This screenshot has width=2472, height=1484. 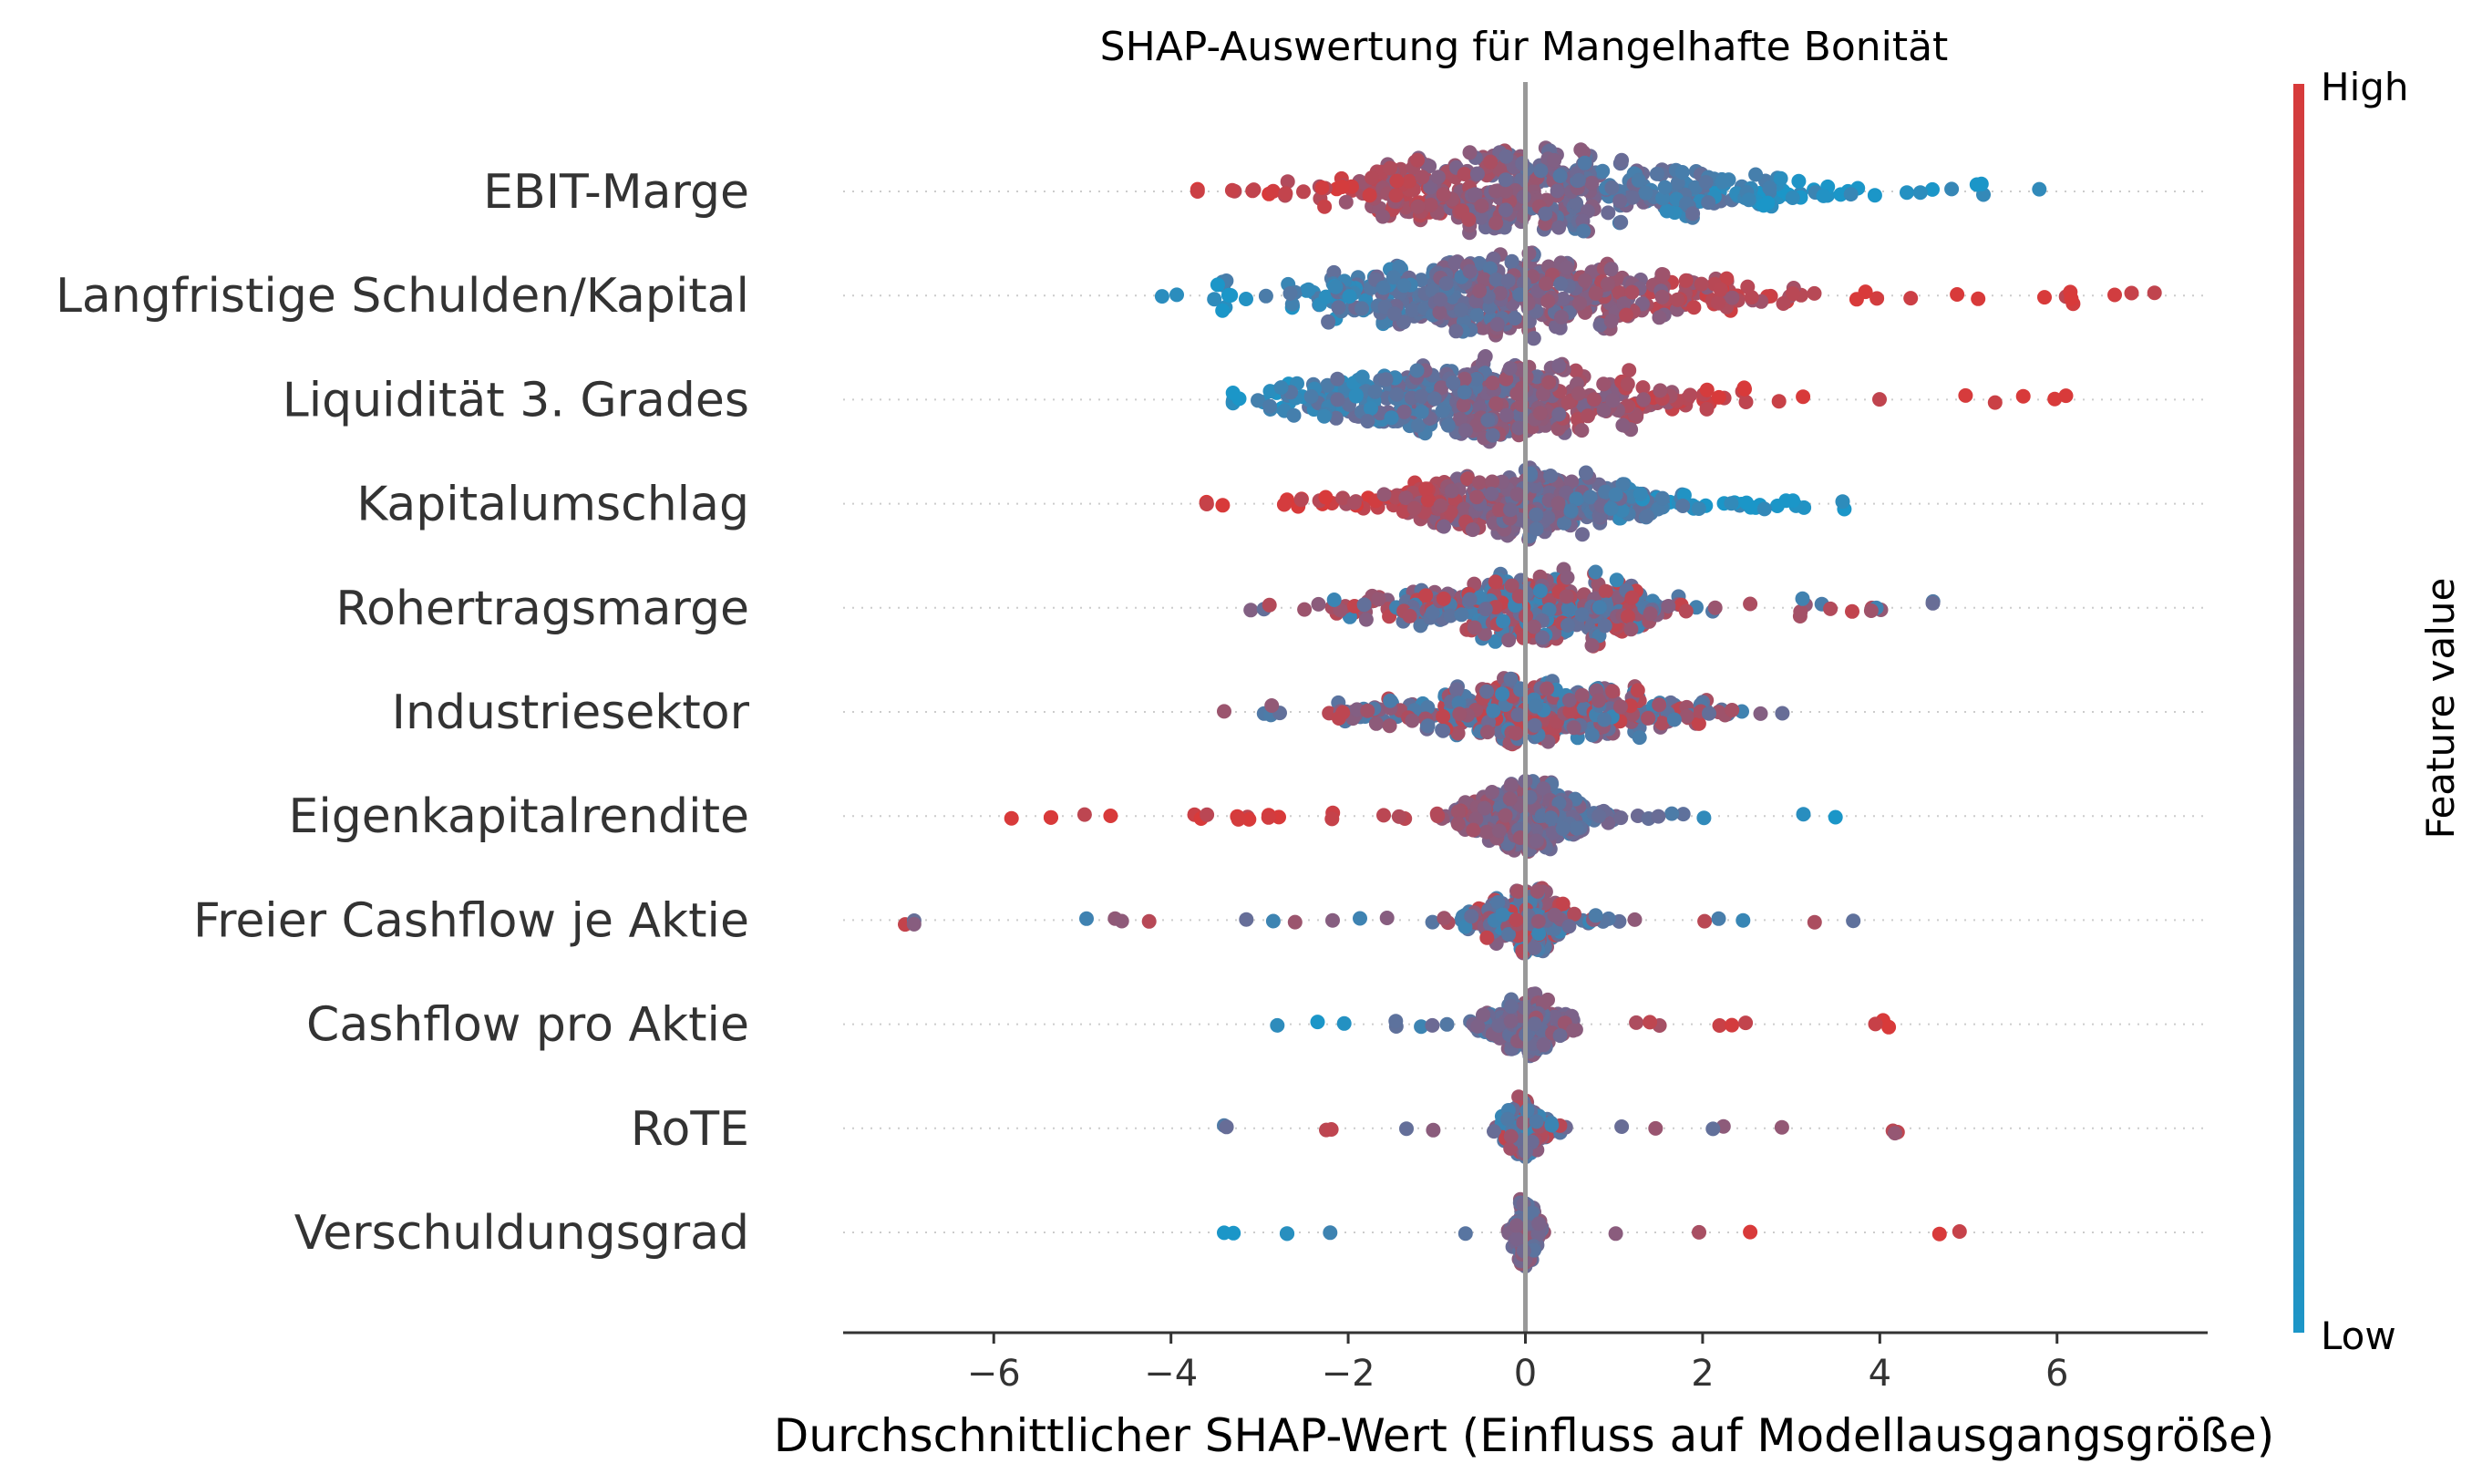 I want to click on x-tick-label: 4, so click(x=1880, y=1374).